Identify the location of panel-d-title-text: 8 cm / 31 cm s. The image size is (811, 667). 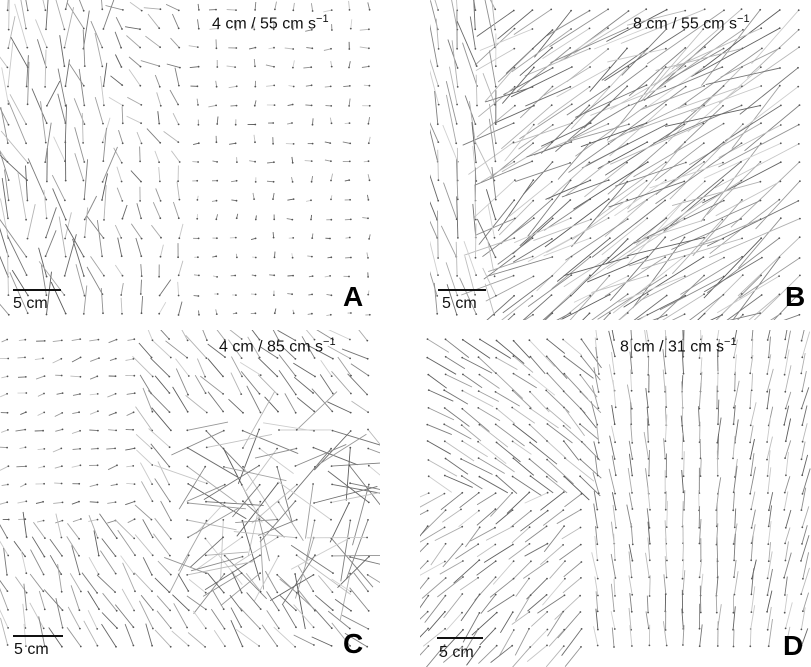
(672, 347).